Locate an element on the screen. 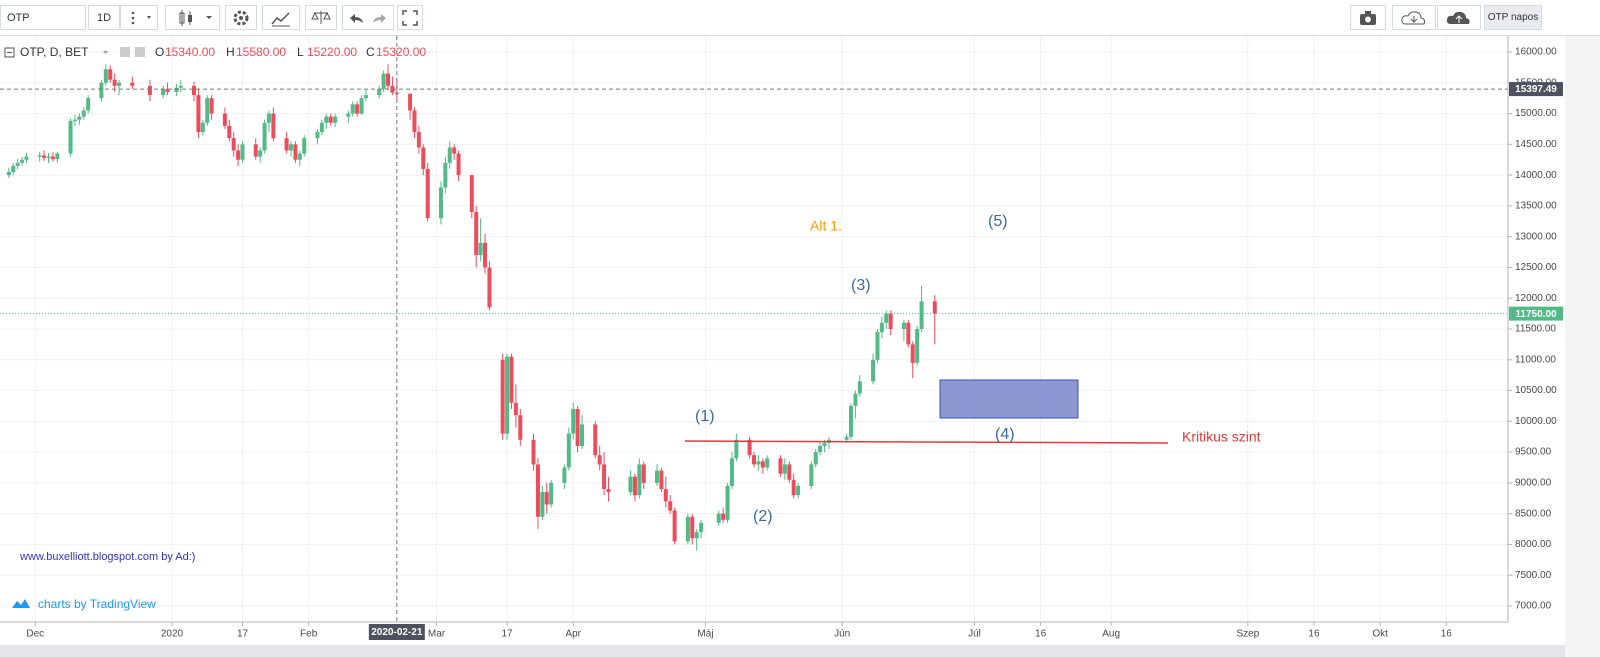  watermark: www.buxelliott.blogspot.com by Ad:) is located at coordinates (107, 557).